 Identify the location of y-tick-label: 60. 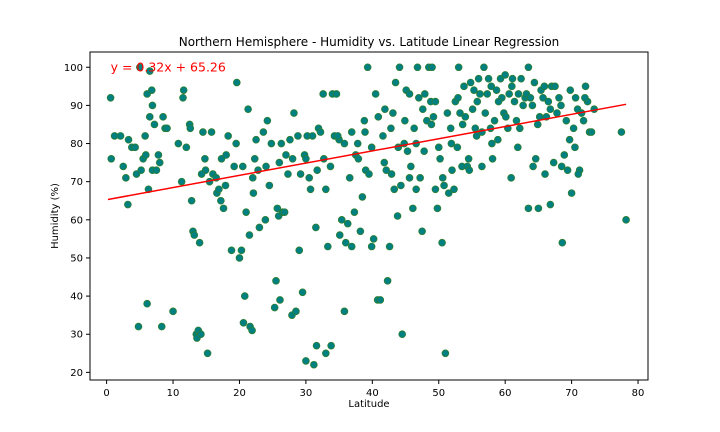
(76, 220).